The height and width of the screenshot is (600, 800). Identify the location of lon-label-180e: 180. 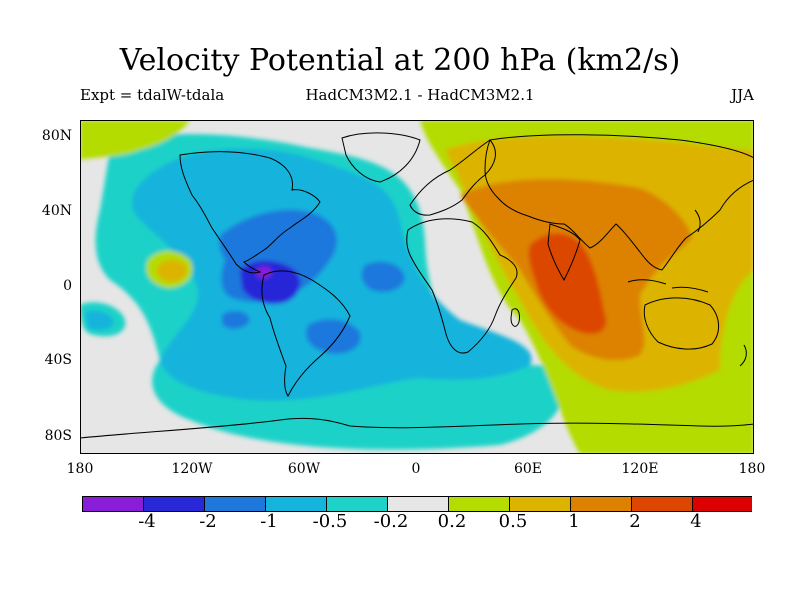
(752, 469).